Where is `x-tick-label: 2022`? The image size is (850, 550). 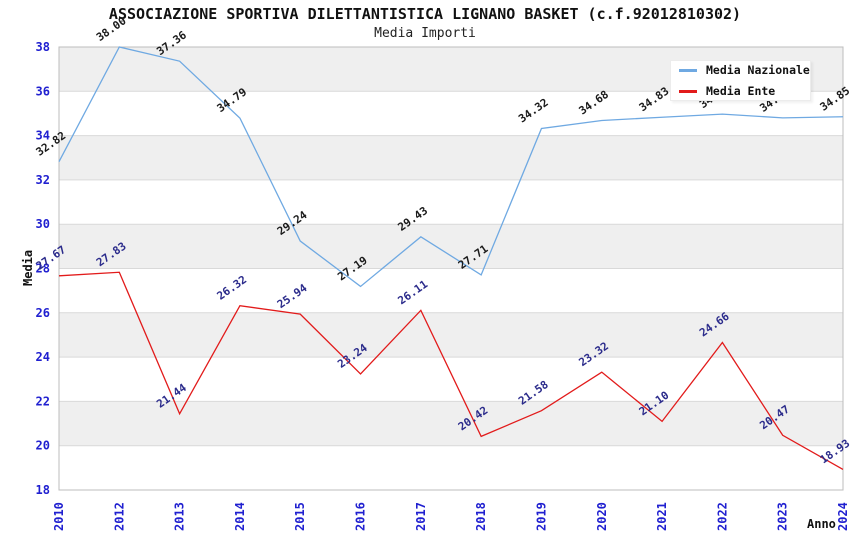 x-tick-label: 2022 is located at coordinates (722, 516).